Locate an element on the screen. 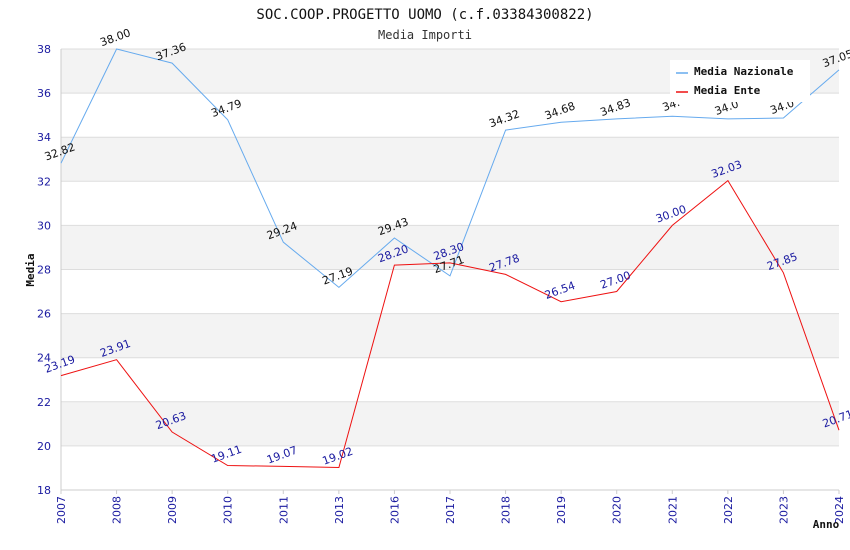  x-tick-label: 2016 is located at coordinates (394, 510).